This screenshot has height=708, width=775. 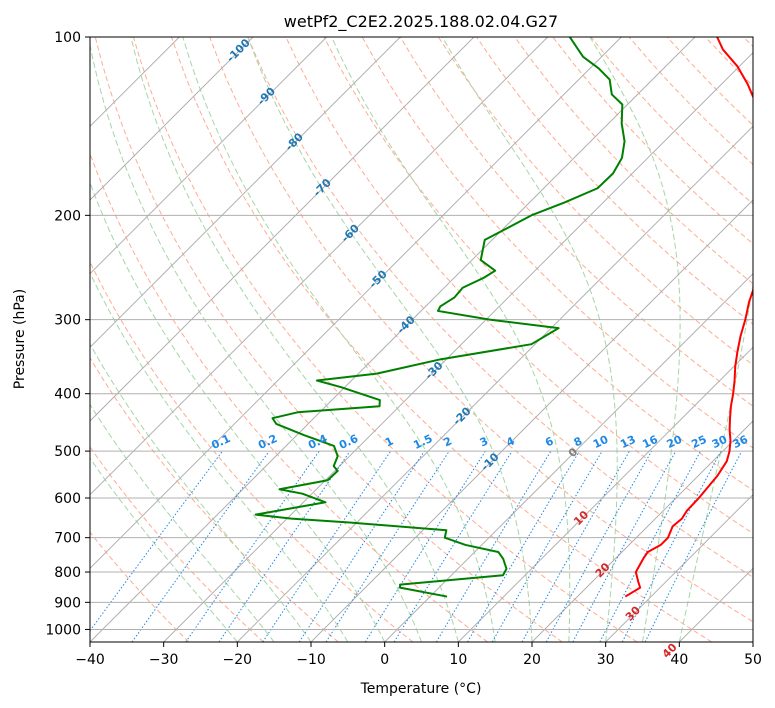 I want to click on isotherm-label: -60, so click(x=350, y=233).